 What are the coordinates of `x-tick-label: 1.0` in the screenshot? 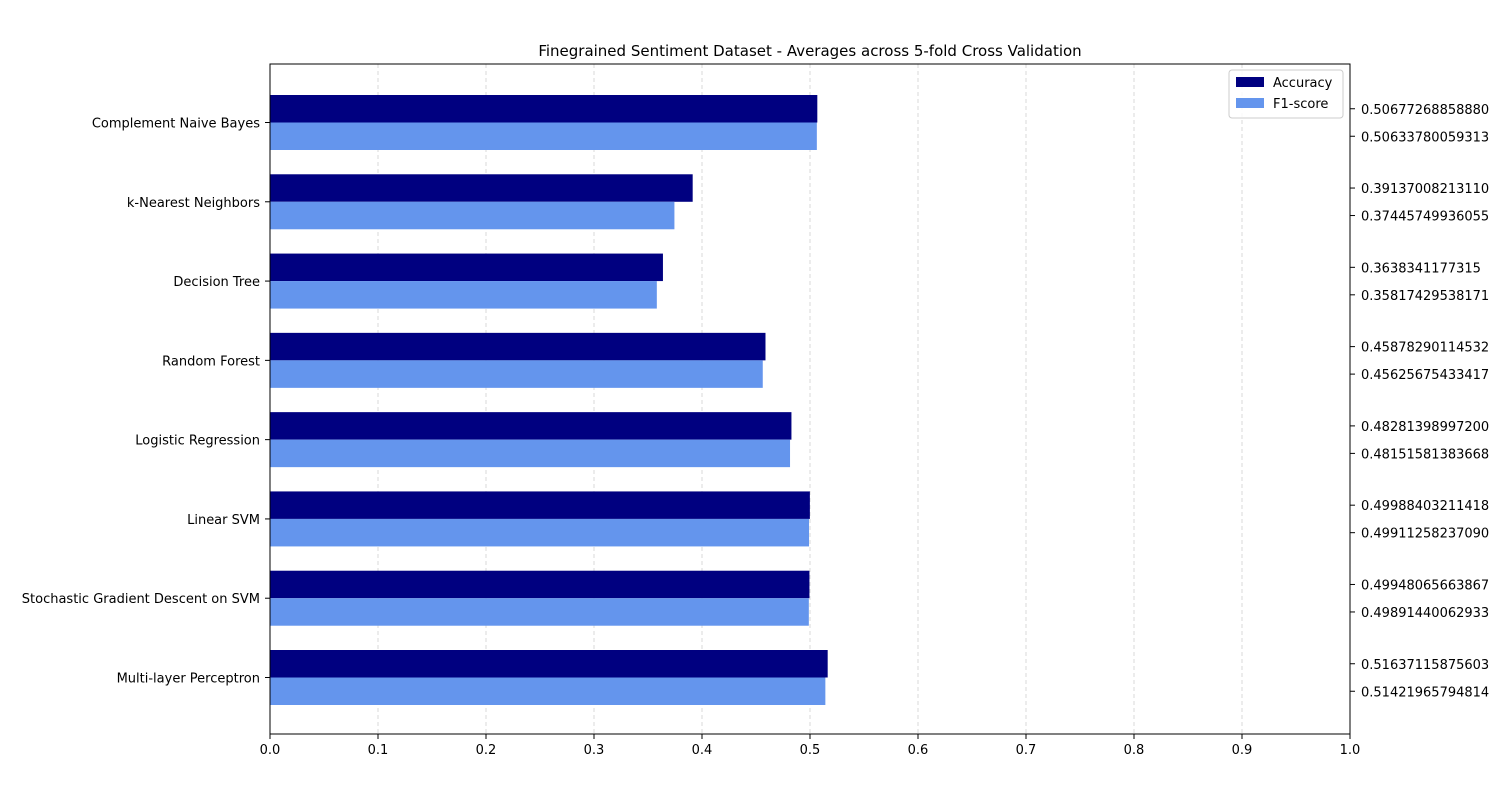 It's located at (1350, 750).